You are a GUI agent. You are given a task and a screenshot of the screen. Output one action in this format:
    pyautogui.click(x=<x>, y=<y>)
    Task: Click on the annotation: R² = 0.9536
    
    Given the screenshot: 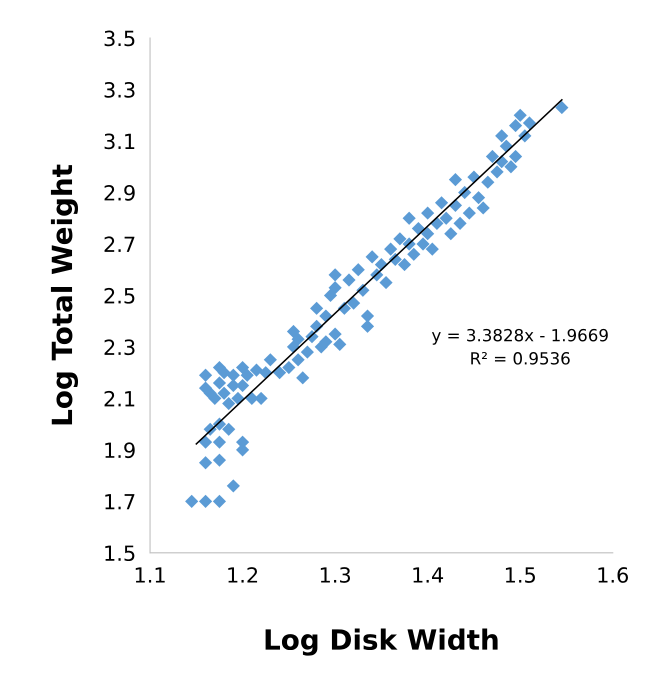 What is the action you would take?
    pyautogui.click(x=520, y=358)
    